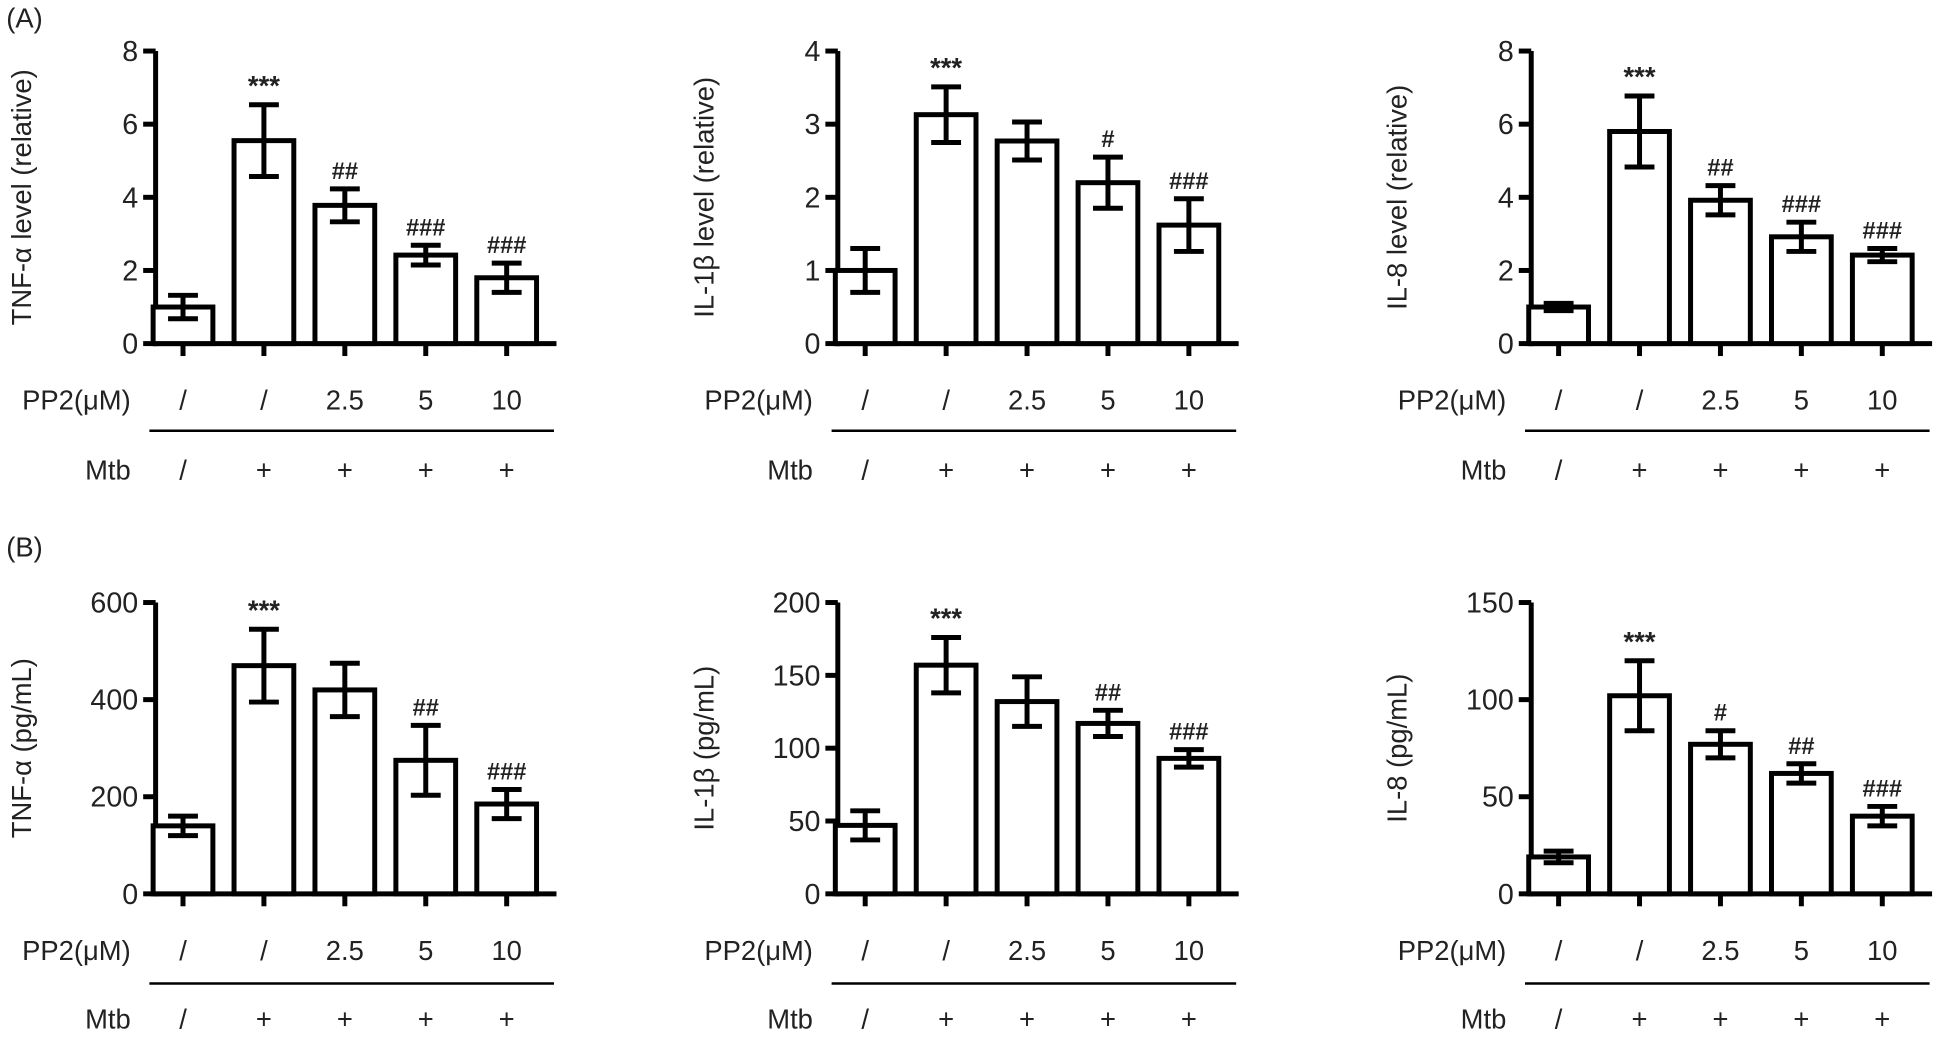  I want to click on y-tick-label: 50, so click(805, 822).